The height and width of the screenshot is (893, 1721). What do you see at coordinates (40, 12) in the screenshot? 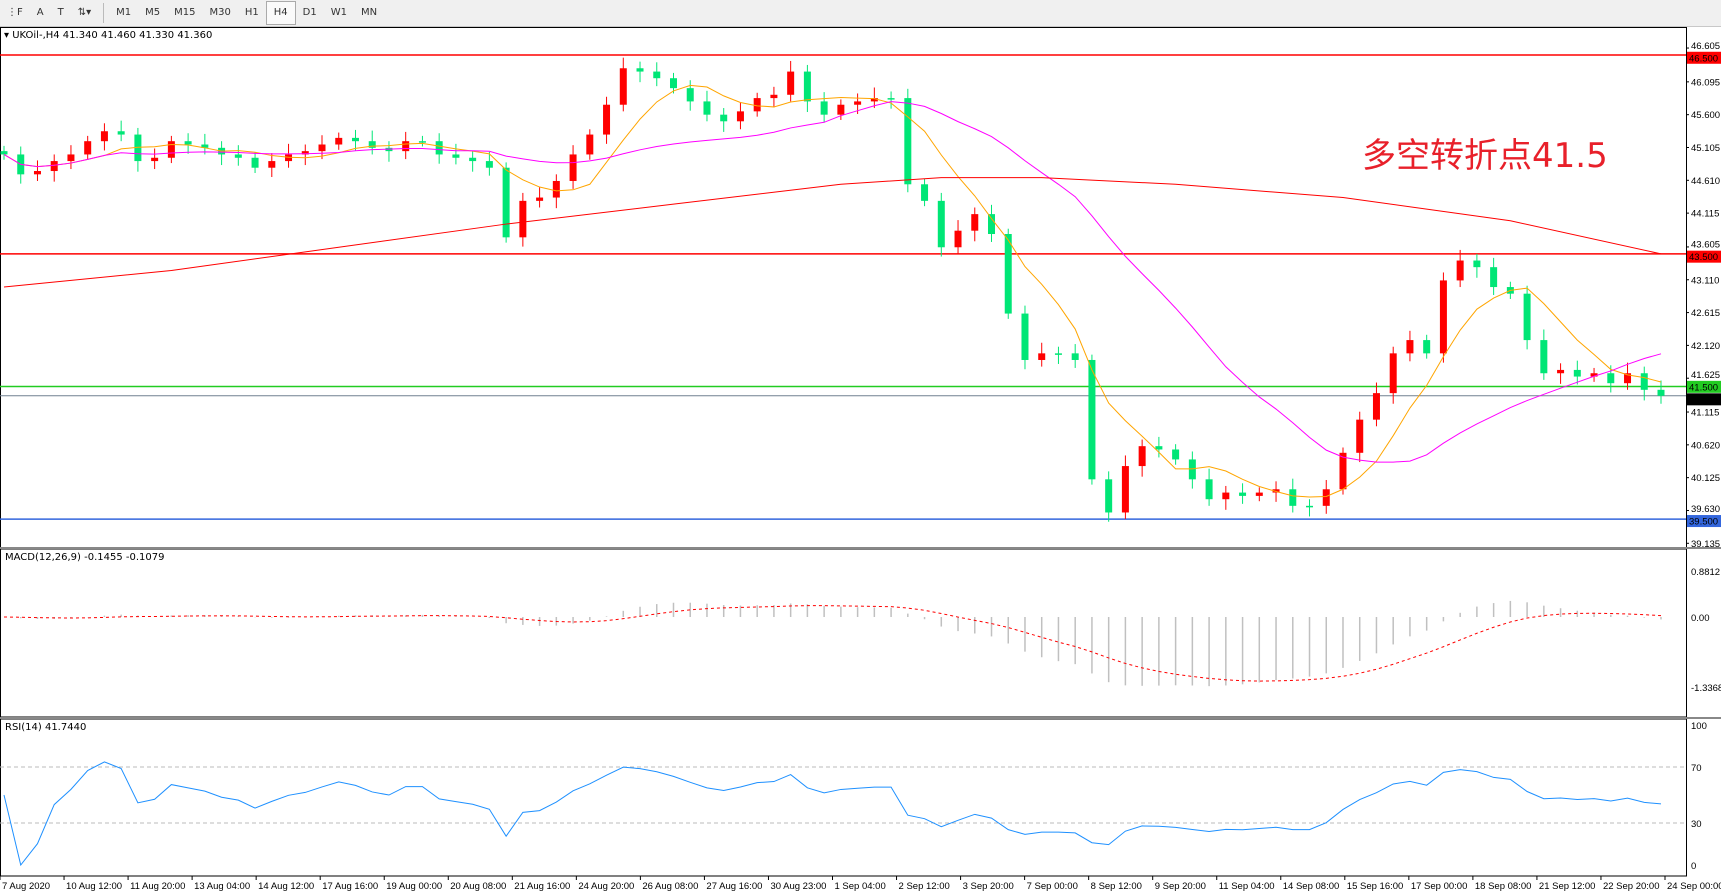
I see `text-icon: A` at bounding box center [40, 12].